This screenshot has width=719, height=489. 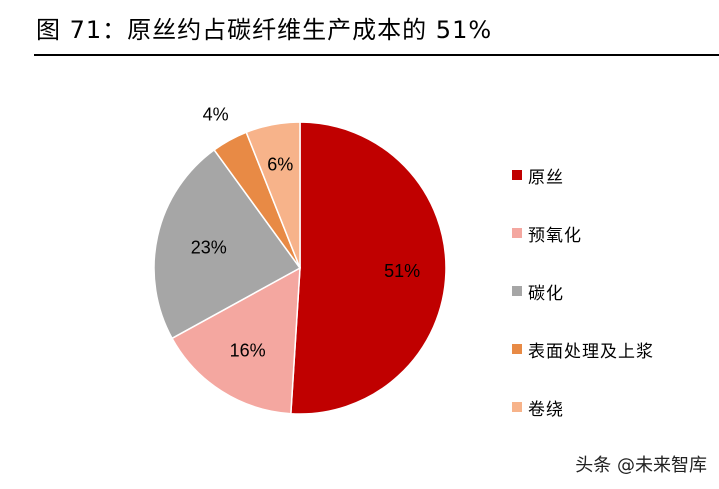 I want to click on figure-title: 图 71：原丝约占碳纤维生产成本的 51%, so click(x=264, y=30).